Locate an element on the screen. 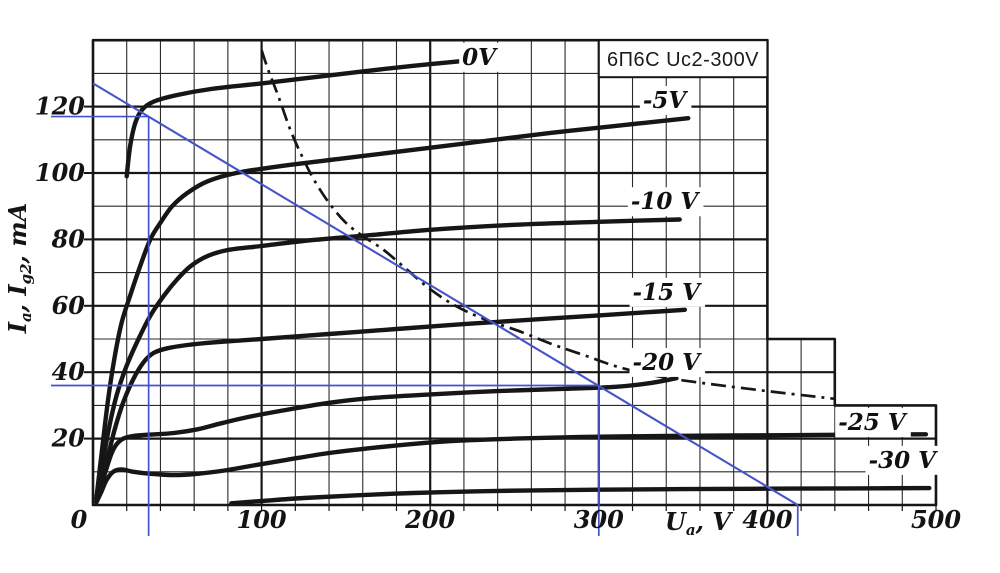  curve-label--10V: -10 V is located at coordinates (665, 202).